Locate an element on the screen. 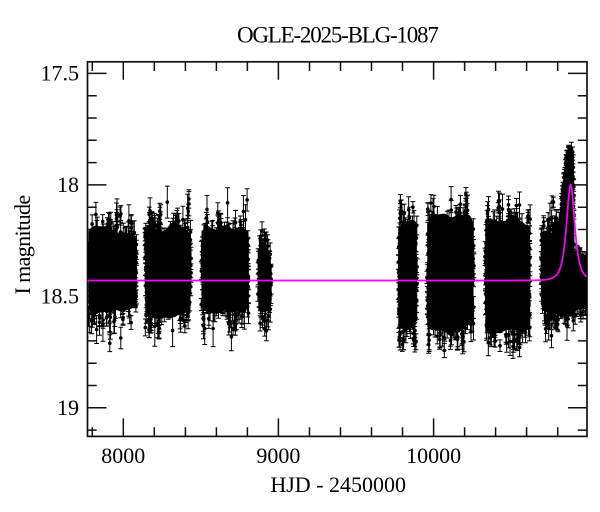  svg-text: 17.5 is located at coordinates (60, 73).